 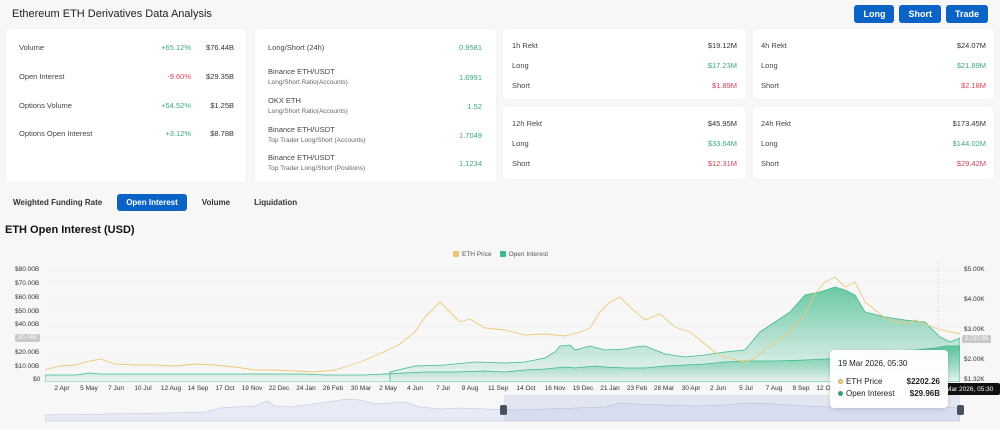 What do you see at coordinates (470, 388) in the screenshot?
I see `x-tick: 9 Aug` at bounding box center [470, 388].